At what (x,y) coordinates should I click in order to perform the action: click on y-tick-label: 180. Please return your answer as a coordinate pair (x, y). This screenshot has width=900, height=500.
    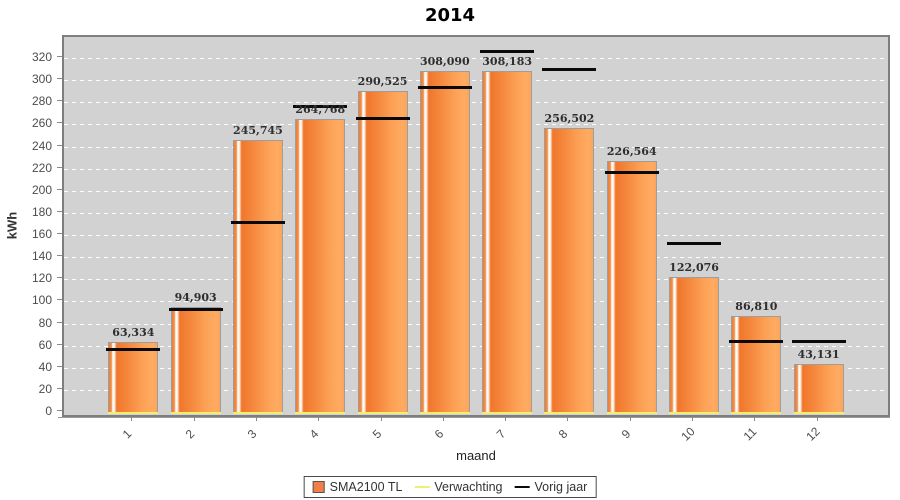
    Looking at the image, I should click on (41, 211).